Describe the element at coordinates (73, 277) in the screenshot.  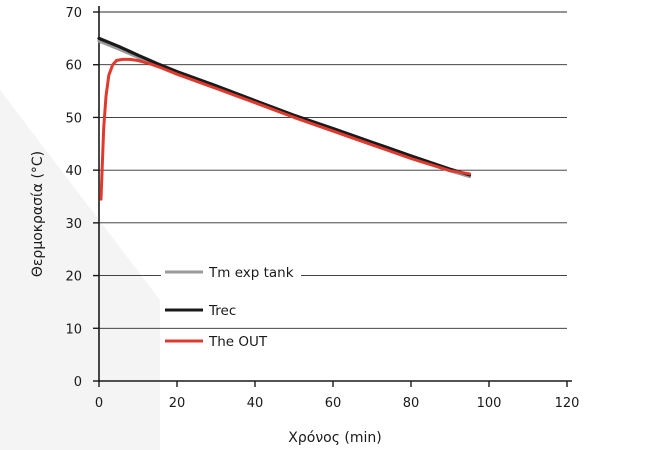
I see `y-tick-label-20: 20` at that location.